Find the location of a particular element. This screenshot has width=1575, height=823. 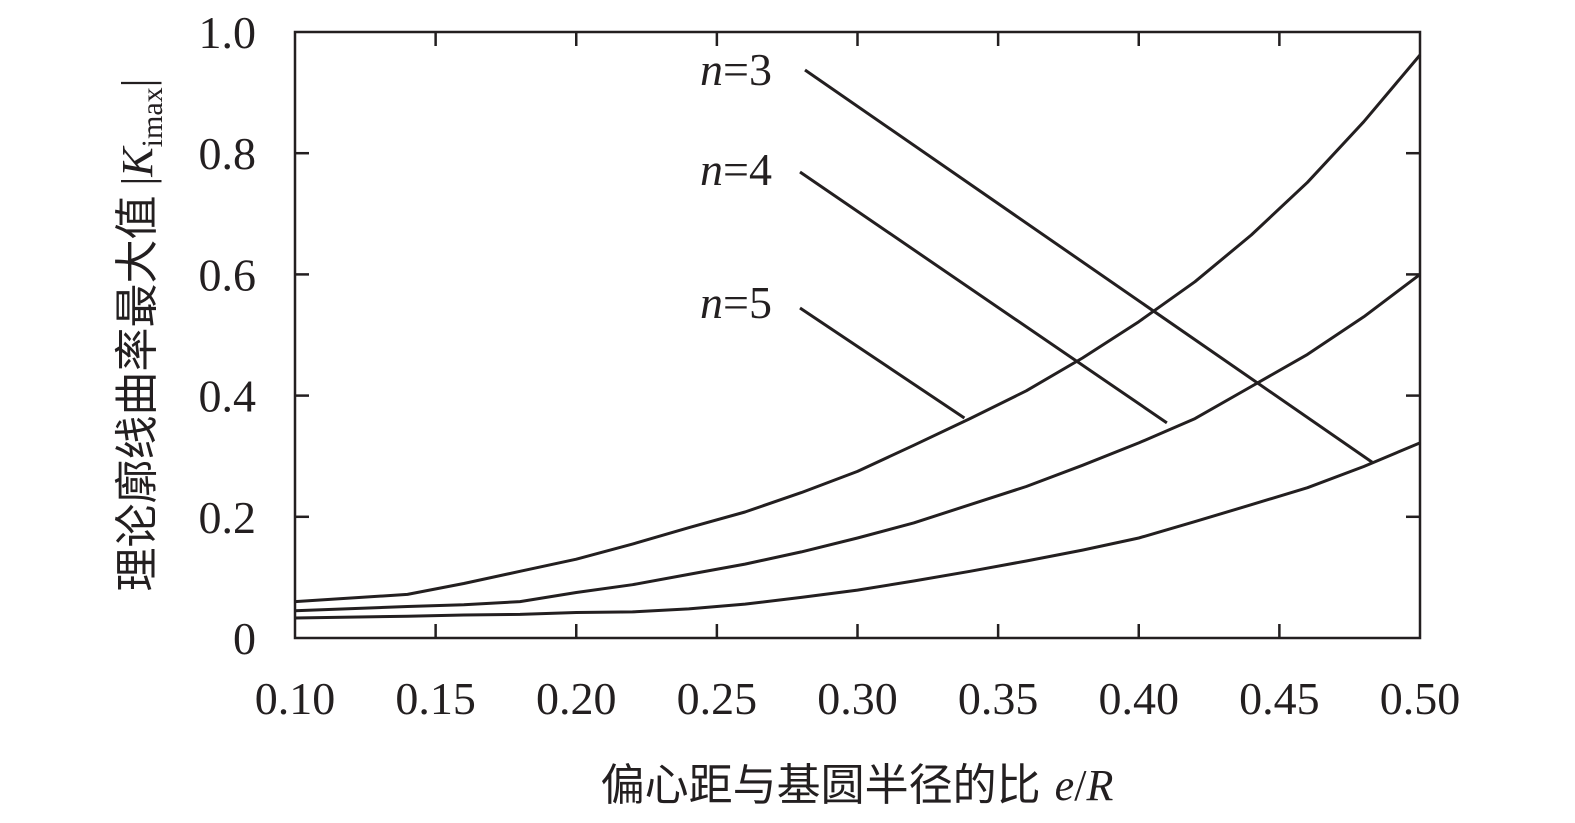

x-tick-label: 0.45 is located at coordinates (1279, 698).